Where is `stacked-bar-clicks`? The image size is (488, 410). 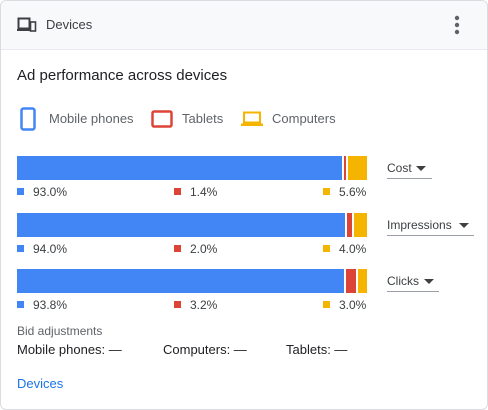
stacked-bar-clicks is located at coordinates (192, 281).